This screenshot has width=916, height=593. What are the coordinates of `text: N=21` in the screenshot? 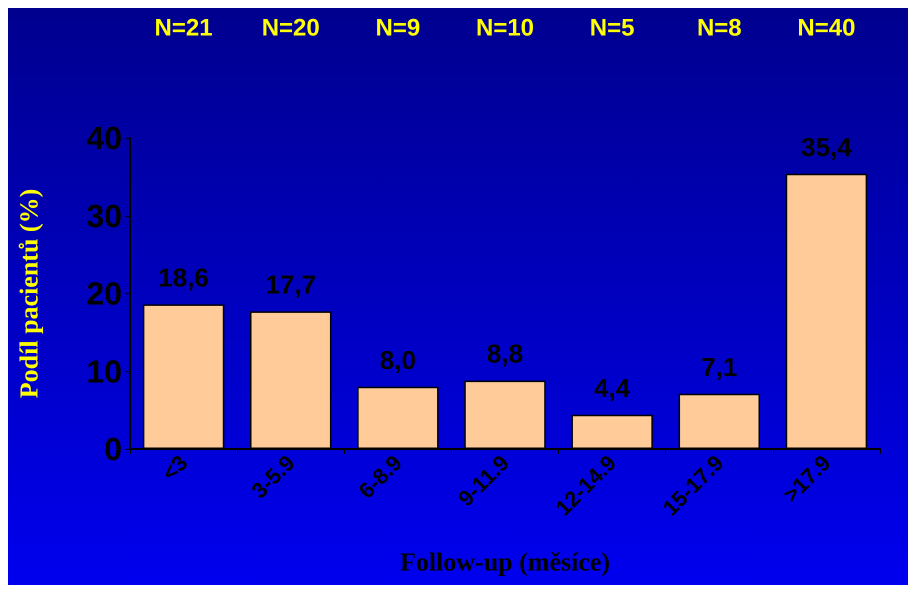 It's located at (183, 28).